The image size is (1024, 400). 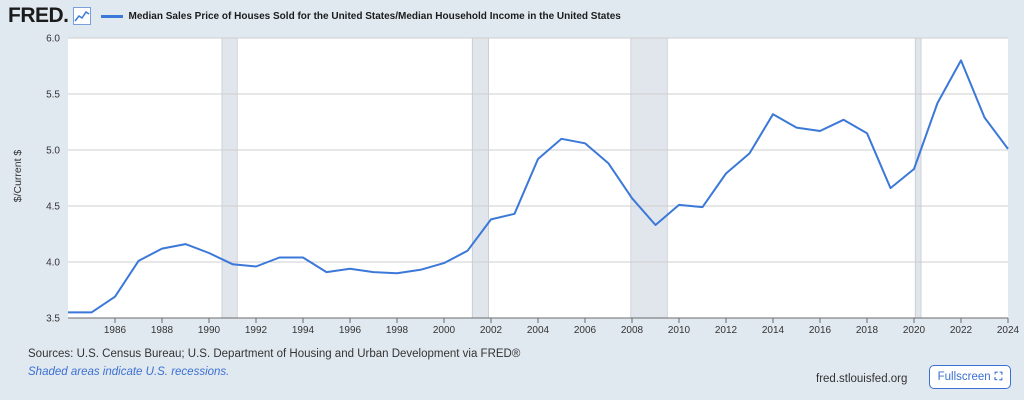 I want to click on x-tick-label: 2004, so click(x=538, y=330).